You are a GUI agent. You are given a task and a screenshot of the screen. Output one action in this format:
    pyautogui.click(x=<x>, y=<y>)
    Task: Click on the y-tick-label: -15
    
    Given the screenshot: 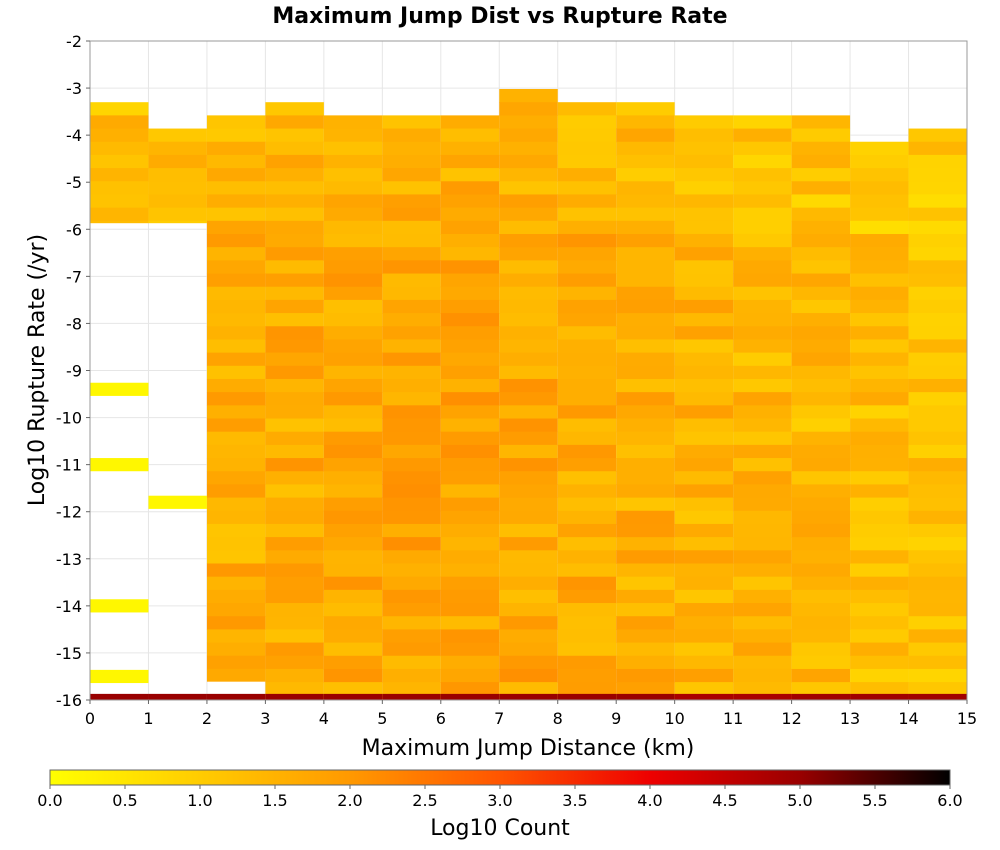 What is the action you would take?
    pyautogui.click(x=69, y=653)
    